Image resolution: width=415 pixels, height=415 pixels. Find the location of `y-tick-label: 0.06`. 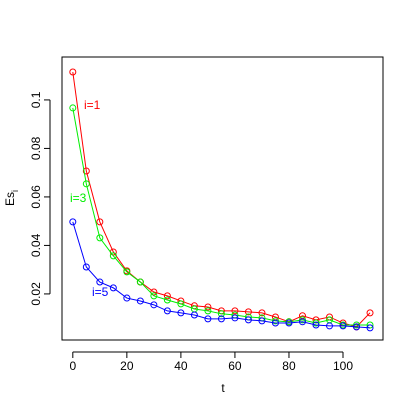

y-tick-label: 0.06 is located at coordinates (36, 197).